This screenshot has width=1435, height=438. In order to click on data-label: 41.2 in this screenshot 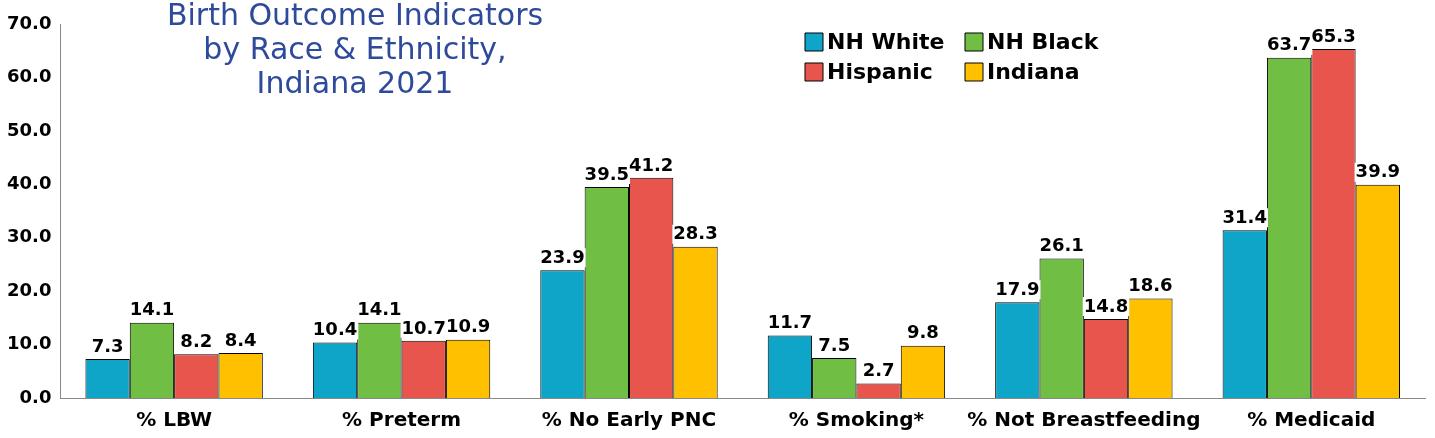, I will do `click(651, 164)`.